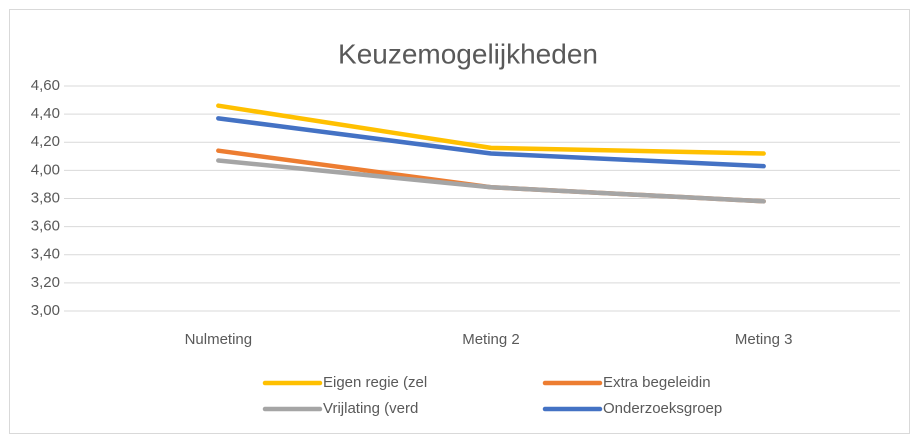 The width and height of the screenshot is (920, 434). What do you see at coordinates (375, 382) in the screenshot?
I see `legend-label: Eigen regie (zel` at bounding box center [375, 382].